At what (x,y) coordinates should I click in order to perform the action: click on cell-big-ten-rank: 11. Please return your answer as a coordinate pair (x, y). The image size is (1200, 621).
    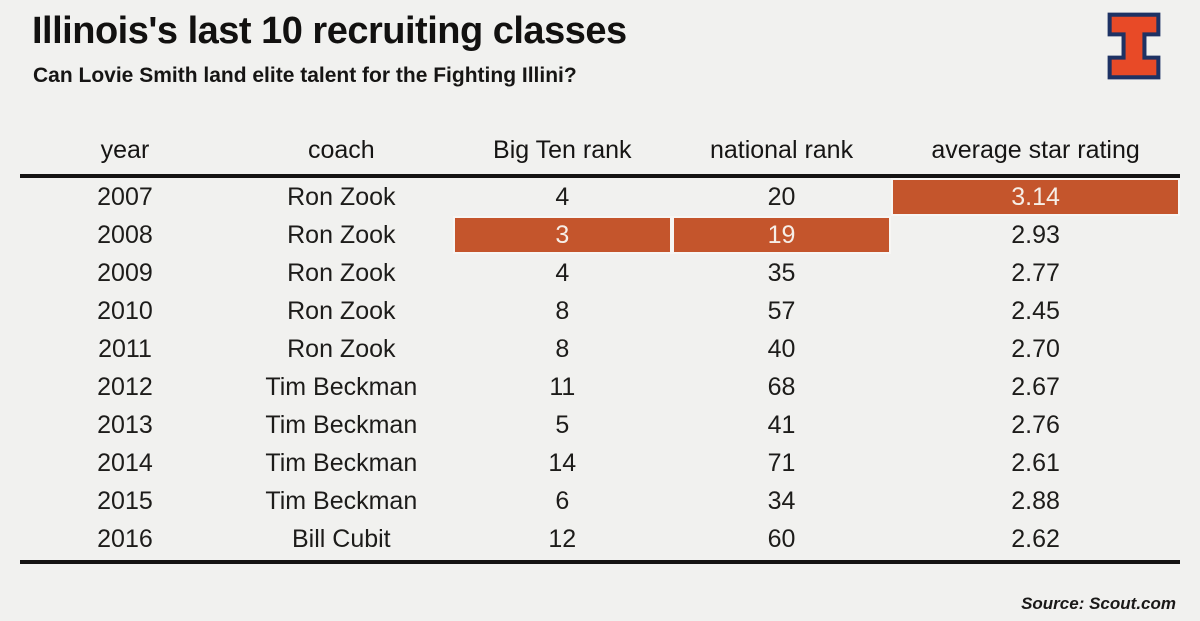
    Looking at the image, I should click on (562, 386).